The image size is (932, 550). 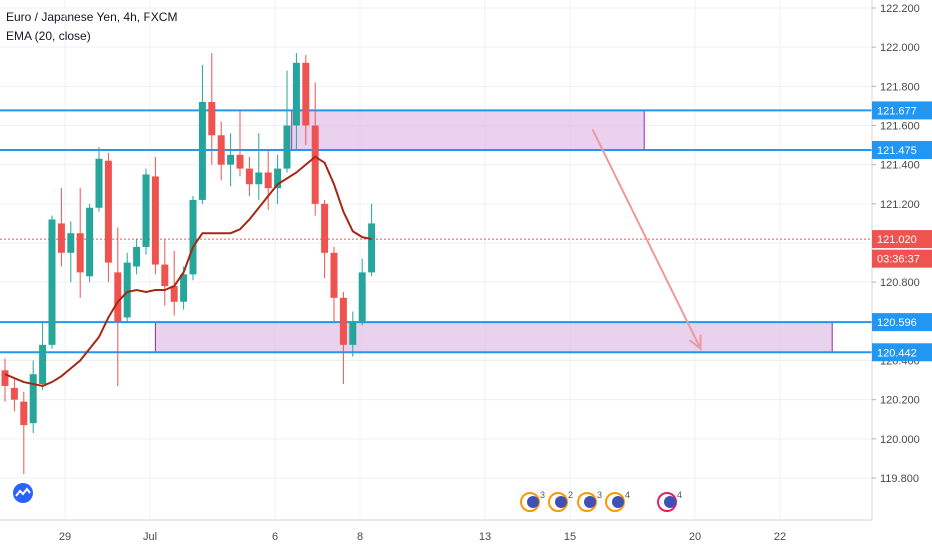 I want to click on price-label: 121.475, so click(x=897, y=151).